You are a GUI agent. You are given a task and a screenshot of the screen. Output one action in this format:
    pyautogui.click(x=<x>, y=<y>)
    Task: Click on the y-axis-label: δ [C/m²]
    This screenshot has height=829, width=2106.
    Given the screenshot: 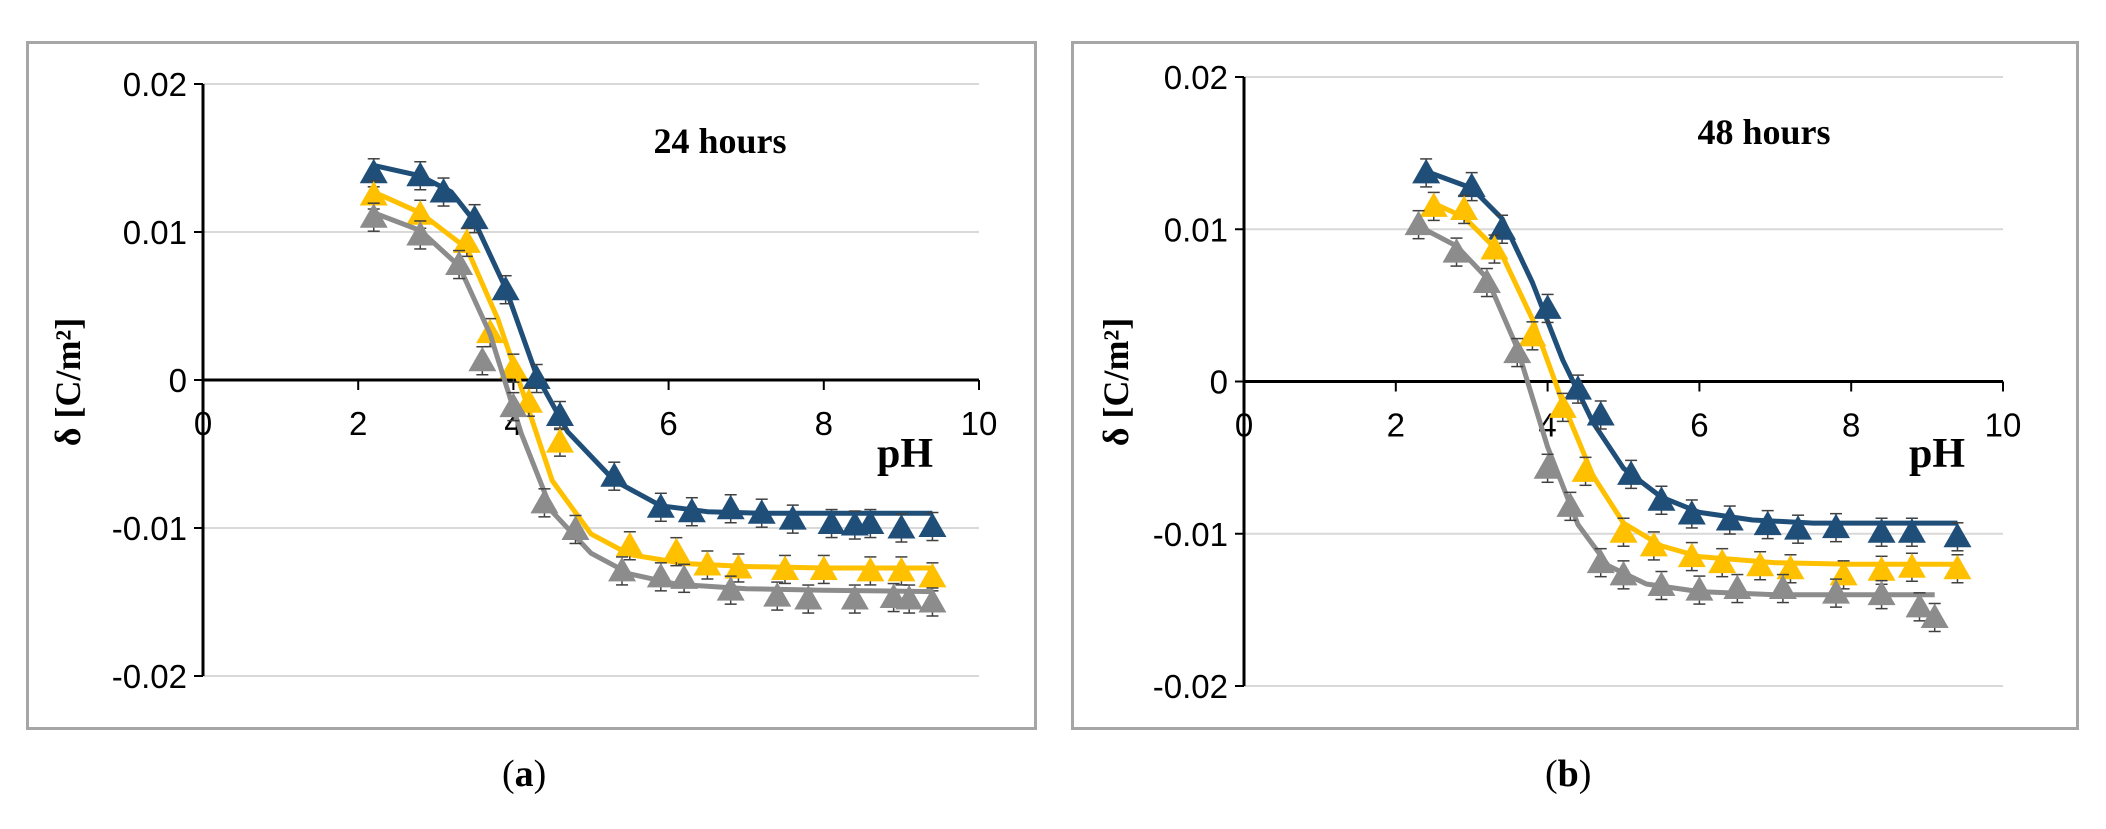 What is the action you would take?
    pyautogui.click(x=68, y=382)
    